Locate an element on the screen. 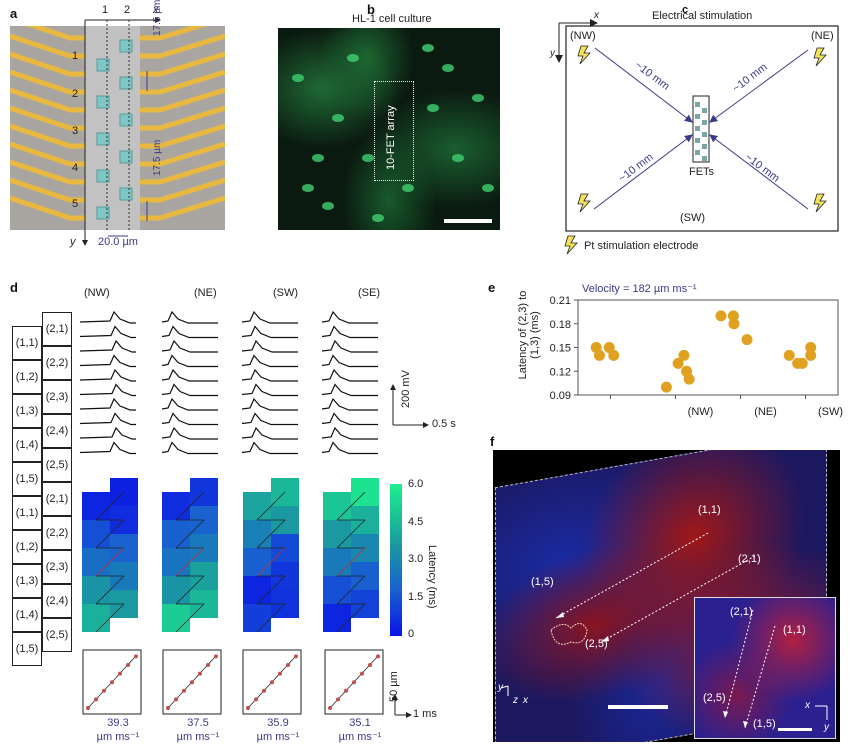 This screenshot has width=856, height=752. stim-label-se: (SE) is located at coordinates (369, 293).